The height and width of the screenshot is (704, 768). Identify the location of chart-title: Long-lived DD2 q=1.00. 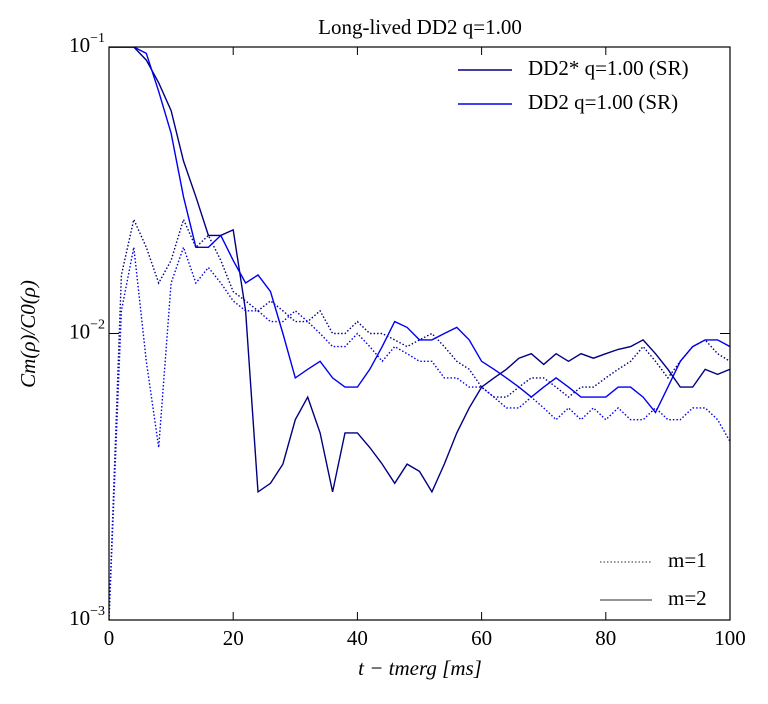
(420, 27).